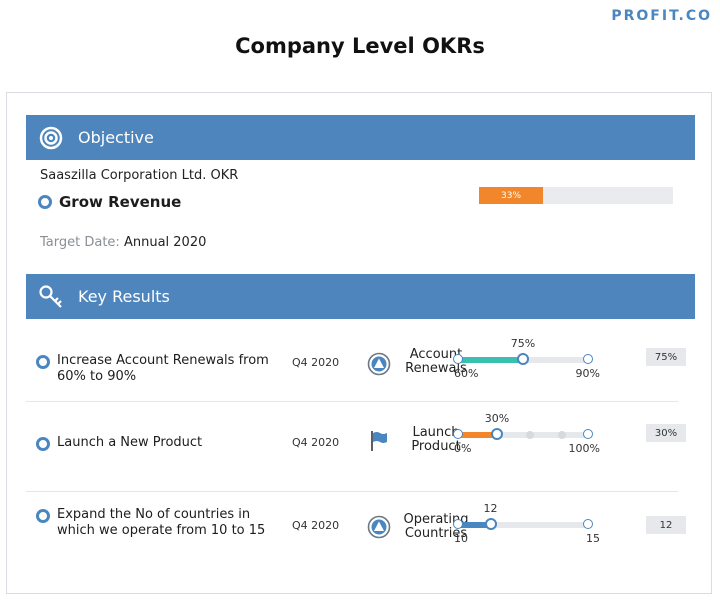  I want to click on key-result-metric: Account Renewals, so click(436, 362).